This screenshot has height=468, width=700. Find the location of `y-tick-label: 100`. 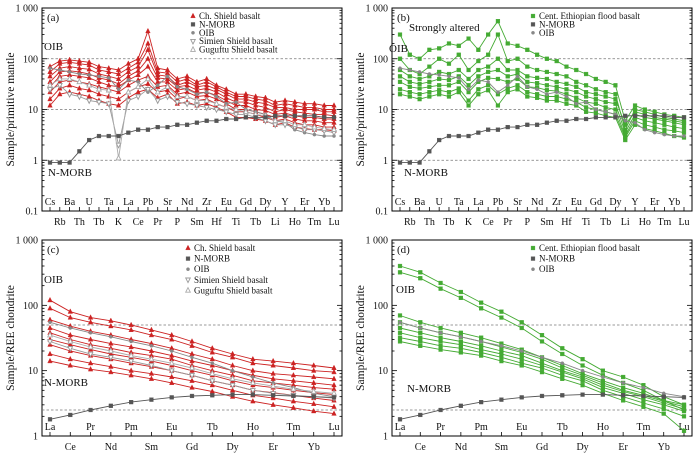

y-tick-label: 100 is located at coordinates (30, 59).